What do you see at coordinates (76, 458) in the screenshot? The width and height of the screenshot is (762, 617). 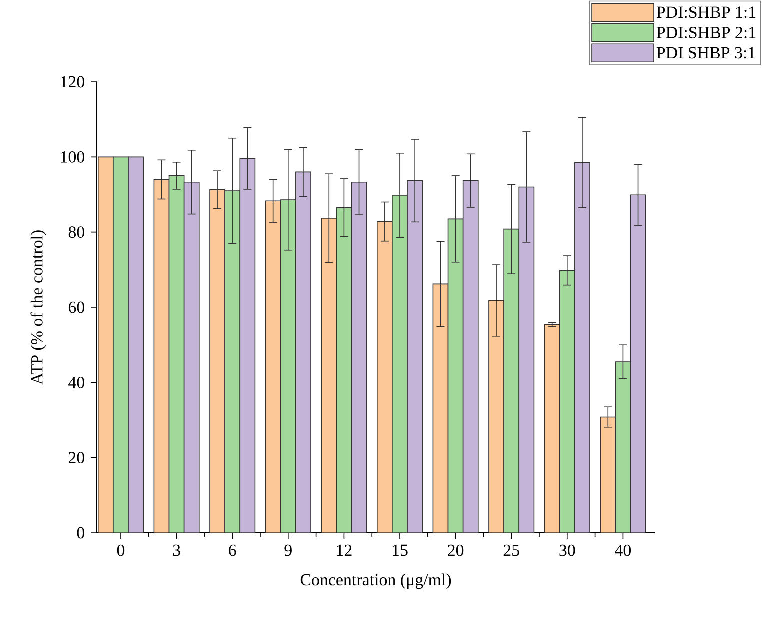 I see `y-tick-label: 20` at bounding box center [76, 458].